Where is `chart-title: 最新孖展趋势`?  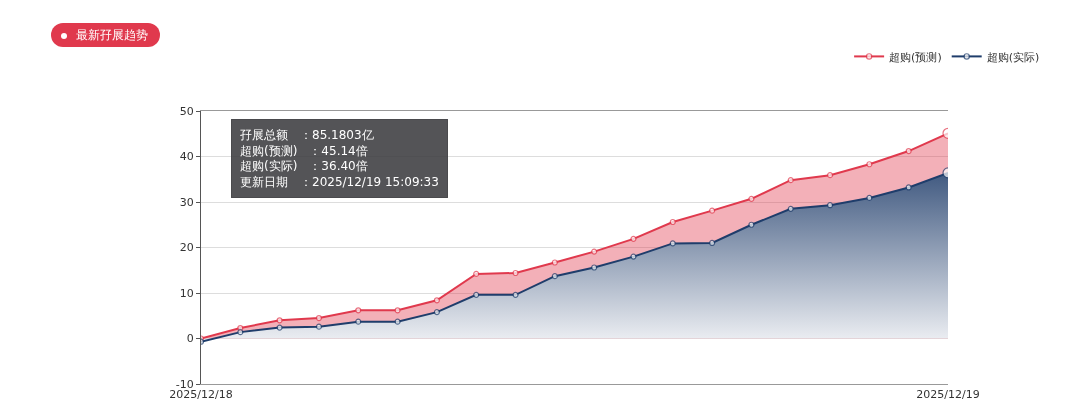
chart-title: 最新孖展趋势 is located at coordinates (112, 35).